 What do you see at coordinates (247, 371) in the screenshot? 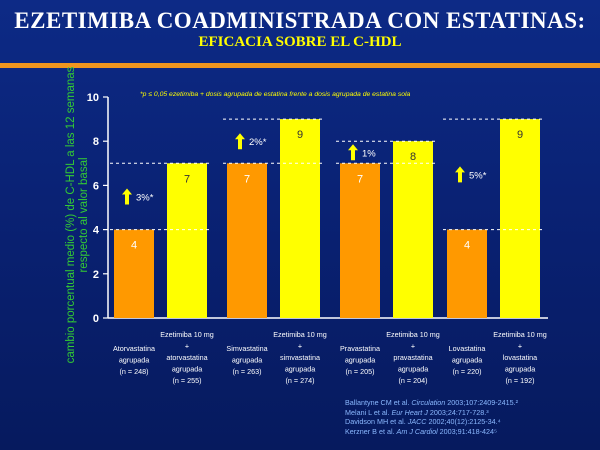
I see `category-label: (n = 263)` at bounding box center [247, 371].